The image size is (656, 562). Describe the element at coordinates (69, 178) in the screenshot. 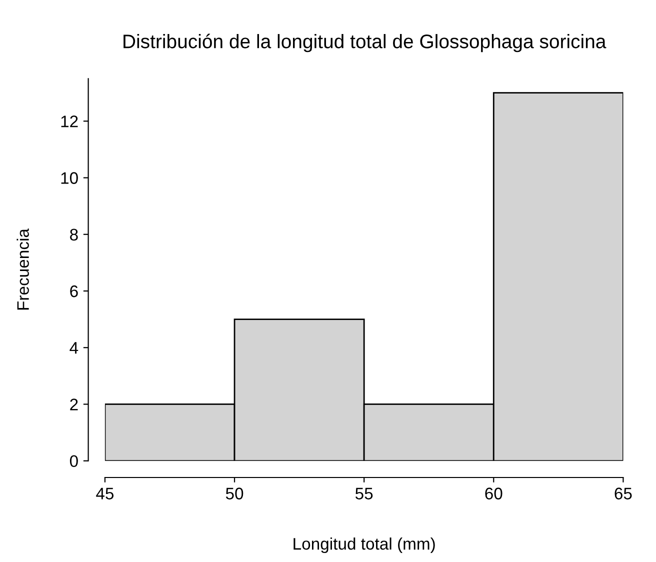

I see `y-tick-label: 10` at that location.